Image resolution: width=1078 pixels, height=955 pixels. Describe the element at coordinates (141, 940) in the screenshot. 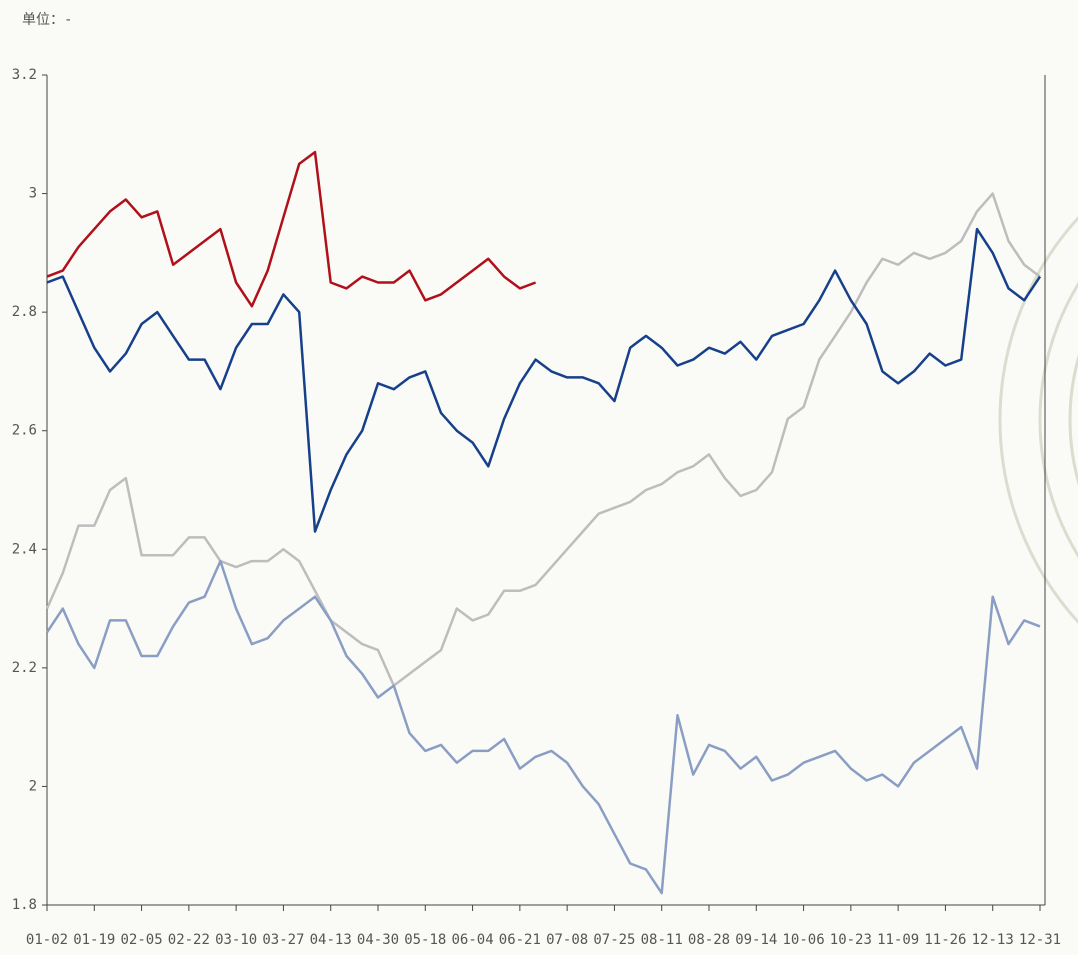

I see `x-tick-label: 02-05` at that location.